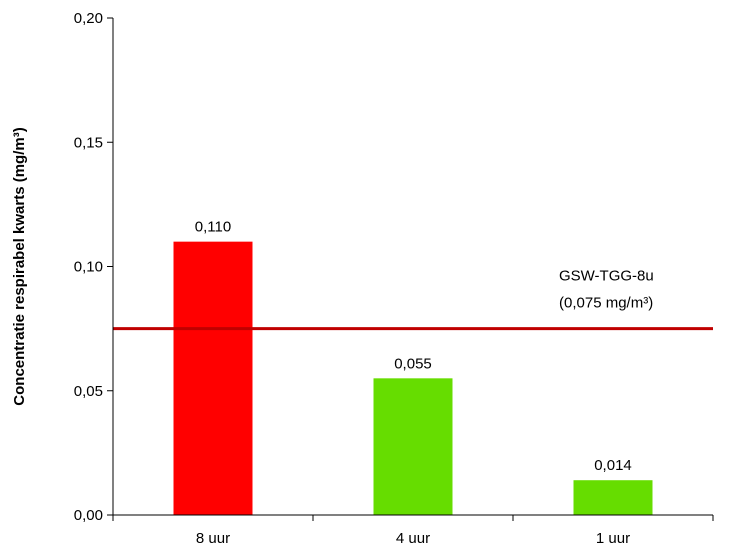 This screenshot has width=729, height=549. What do you see at coordinates (213, 227) in the screenshot?
I see `bar-value-label: 0,110` at bounding box center [213, 227].